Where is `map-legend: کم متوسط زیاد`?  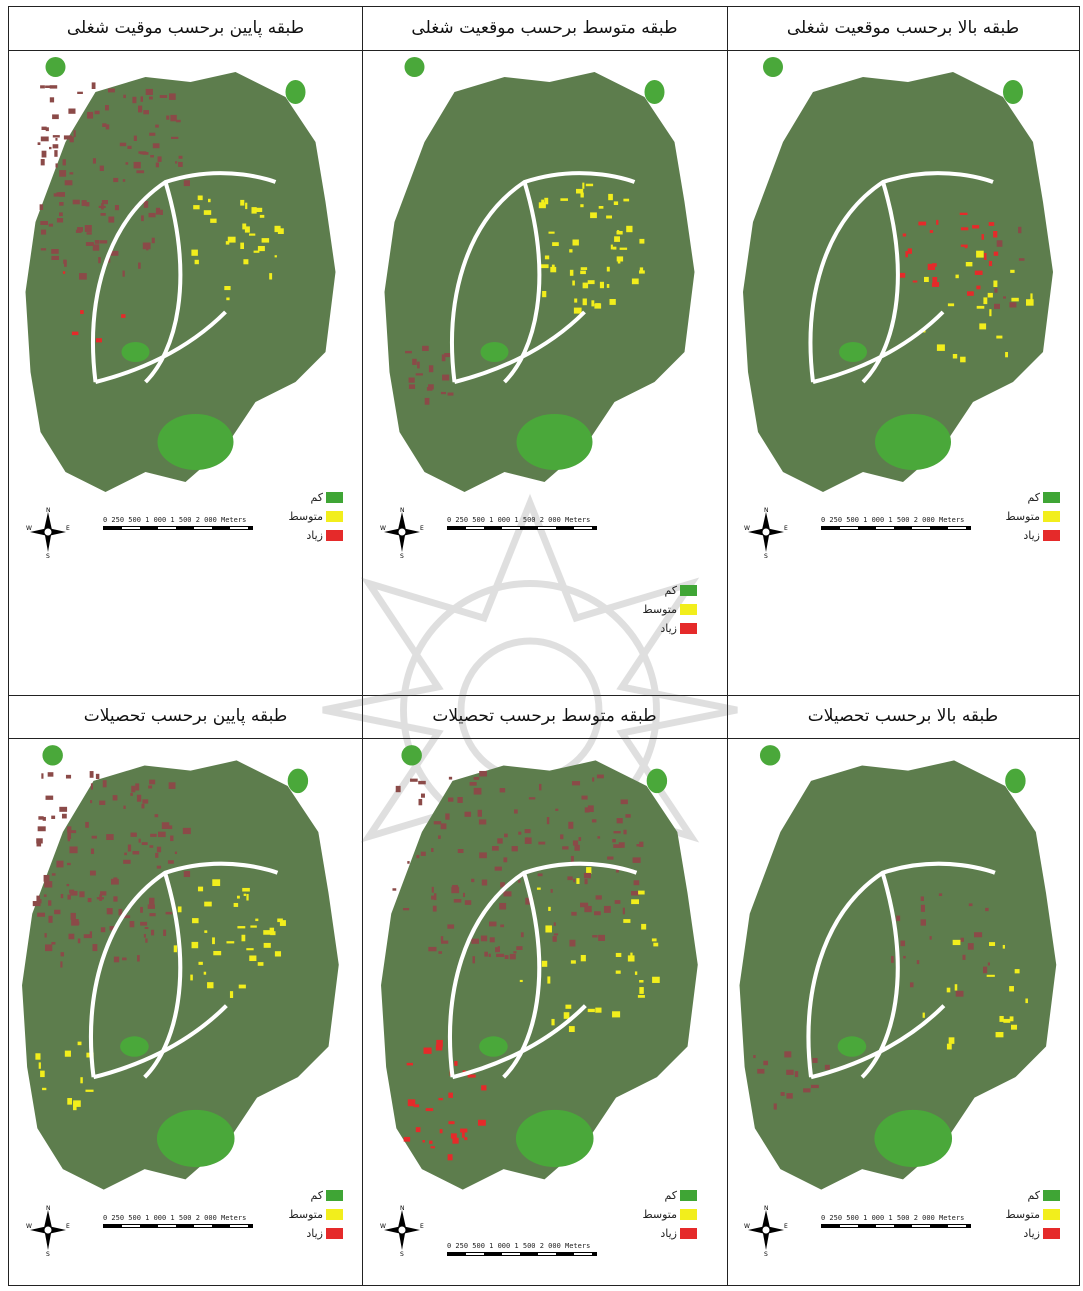
map-legend: کم متوسط زیاد is located at coordinates (315, 1214).